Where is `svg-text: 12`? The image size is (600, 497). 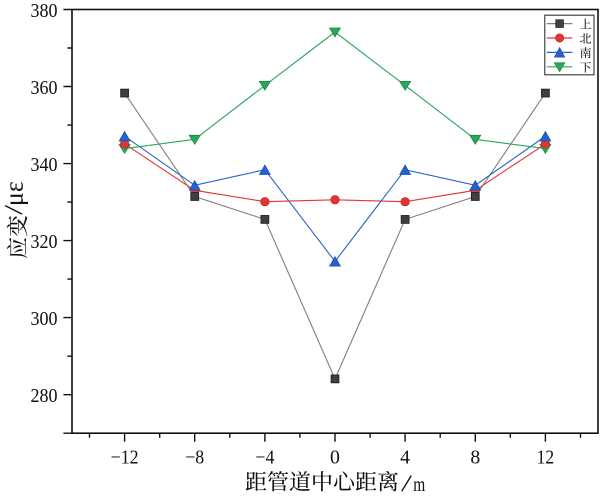
svg-text: 12 is located at coordinates (546, 457).